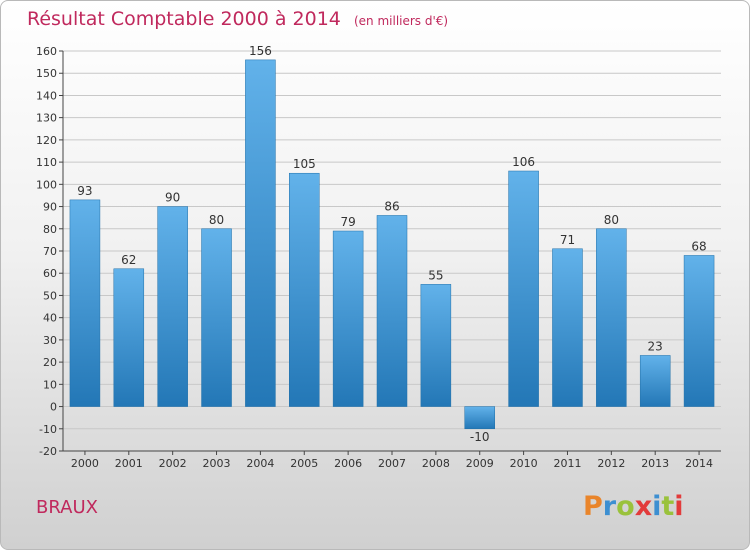  Describe the element at coordinates (699, 463) in the screenshot. I see `x-tick-label: 2014` at that location.